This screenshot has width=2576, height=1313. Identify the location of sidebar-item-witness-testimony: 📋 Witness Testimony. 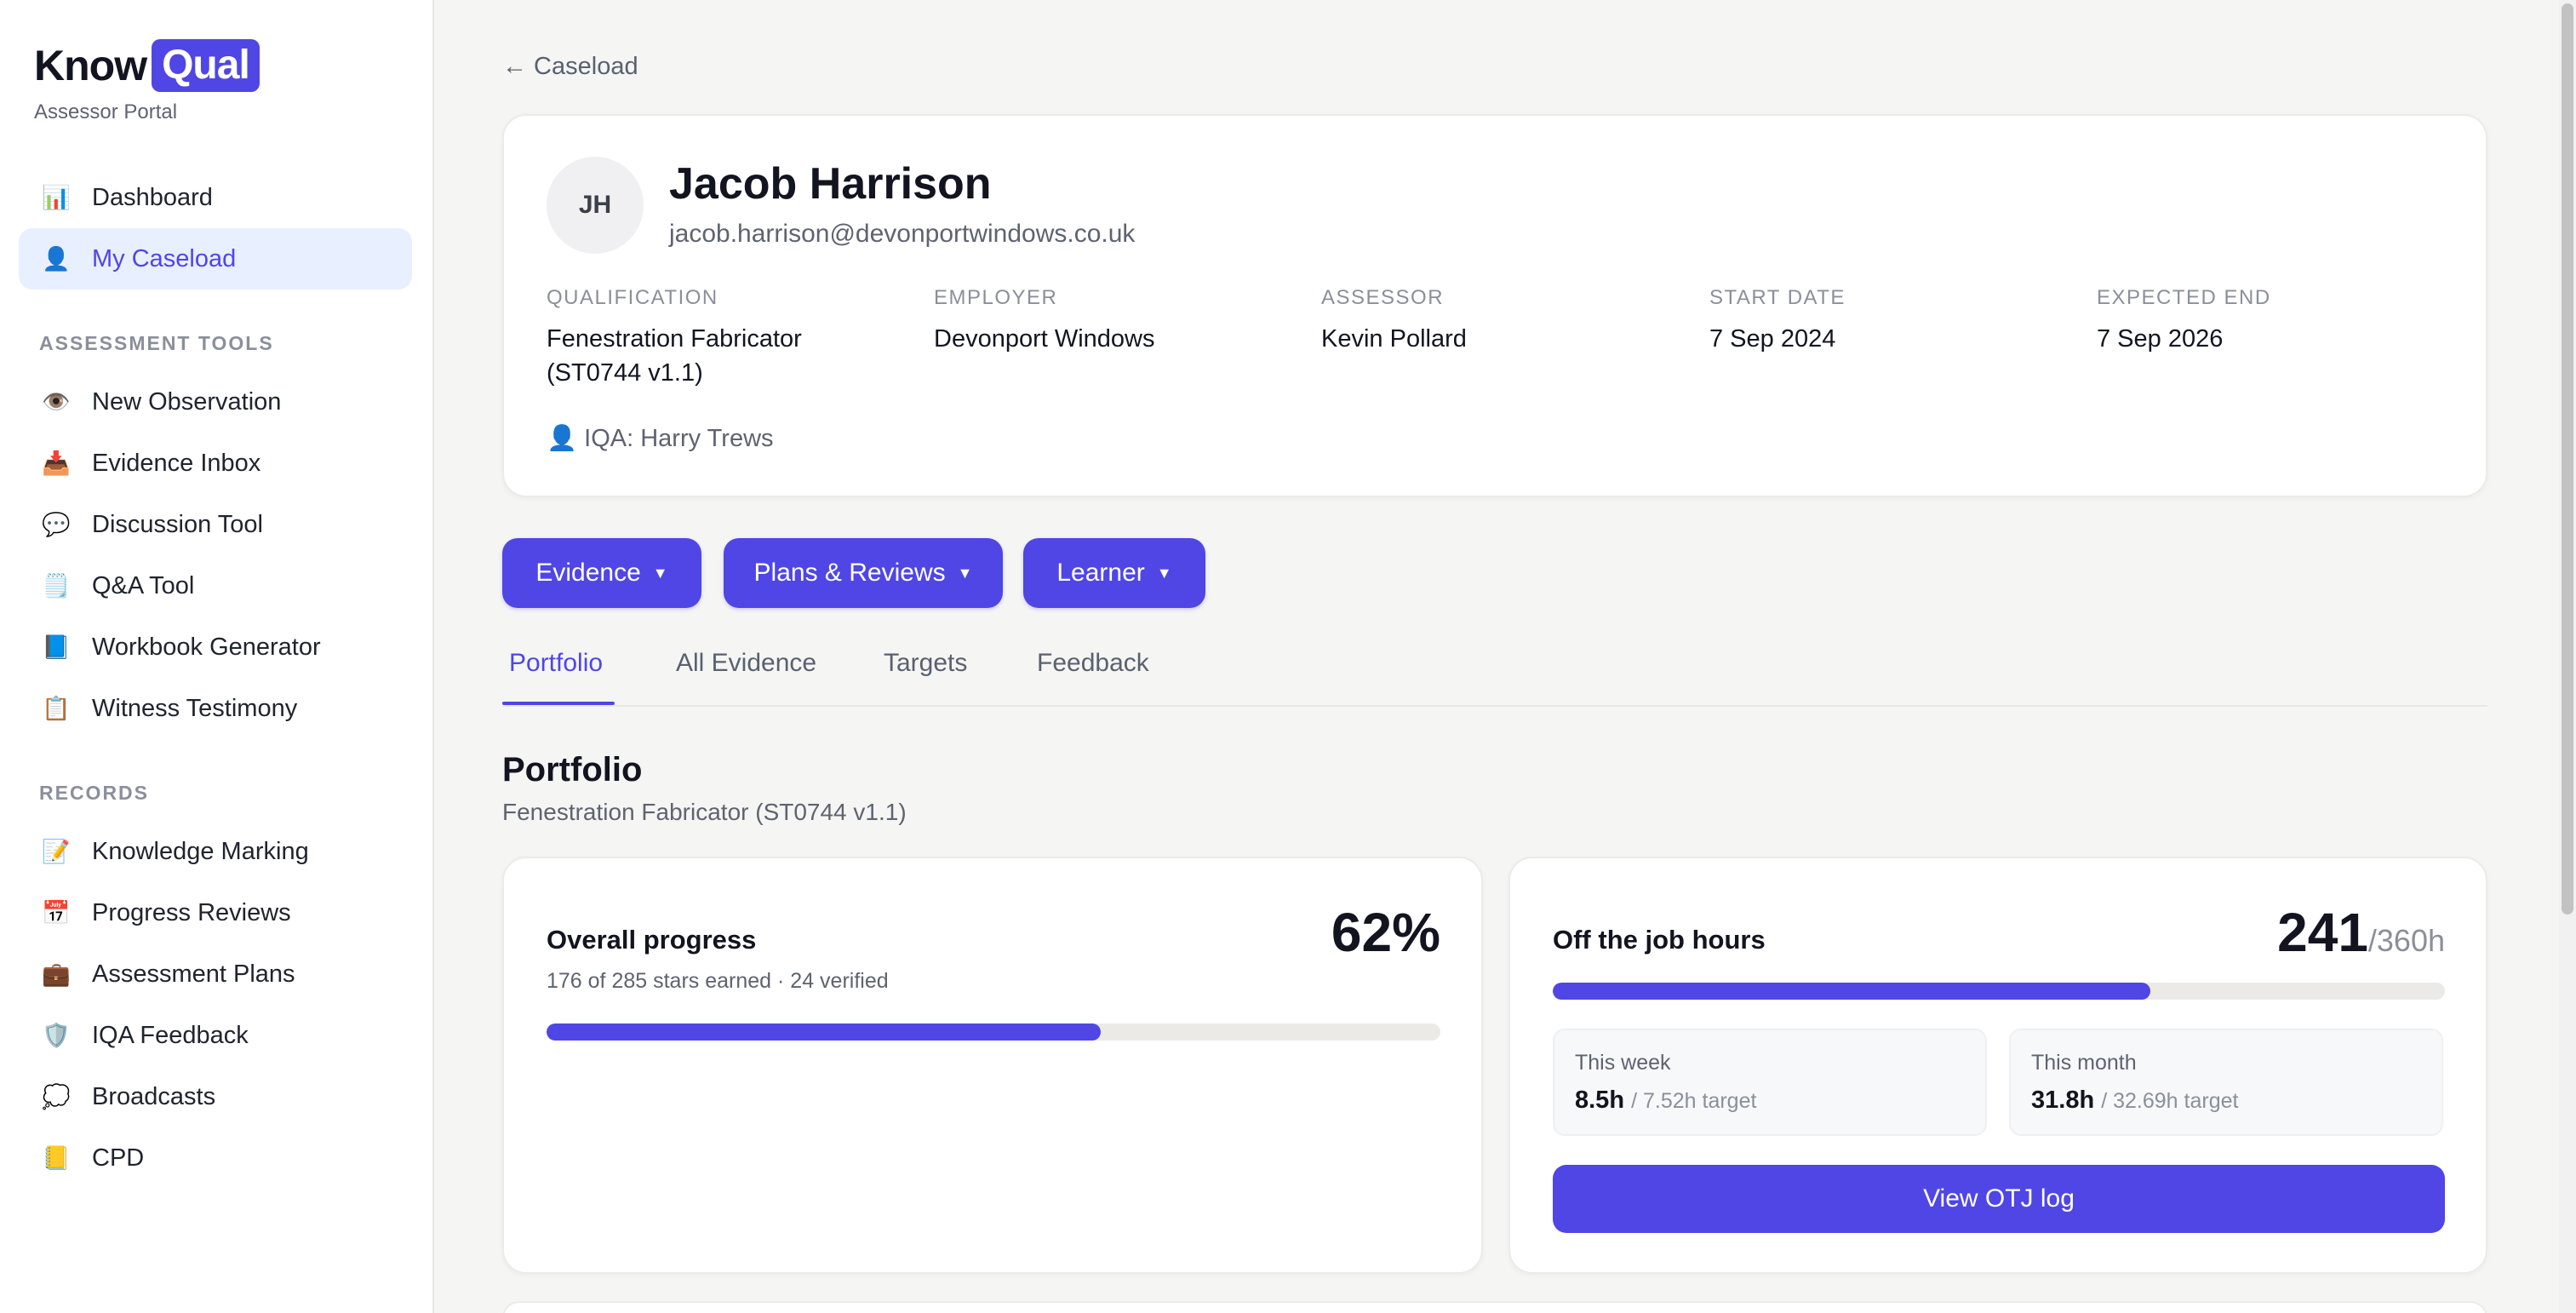
(216, 709).